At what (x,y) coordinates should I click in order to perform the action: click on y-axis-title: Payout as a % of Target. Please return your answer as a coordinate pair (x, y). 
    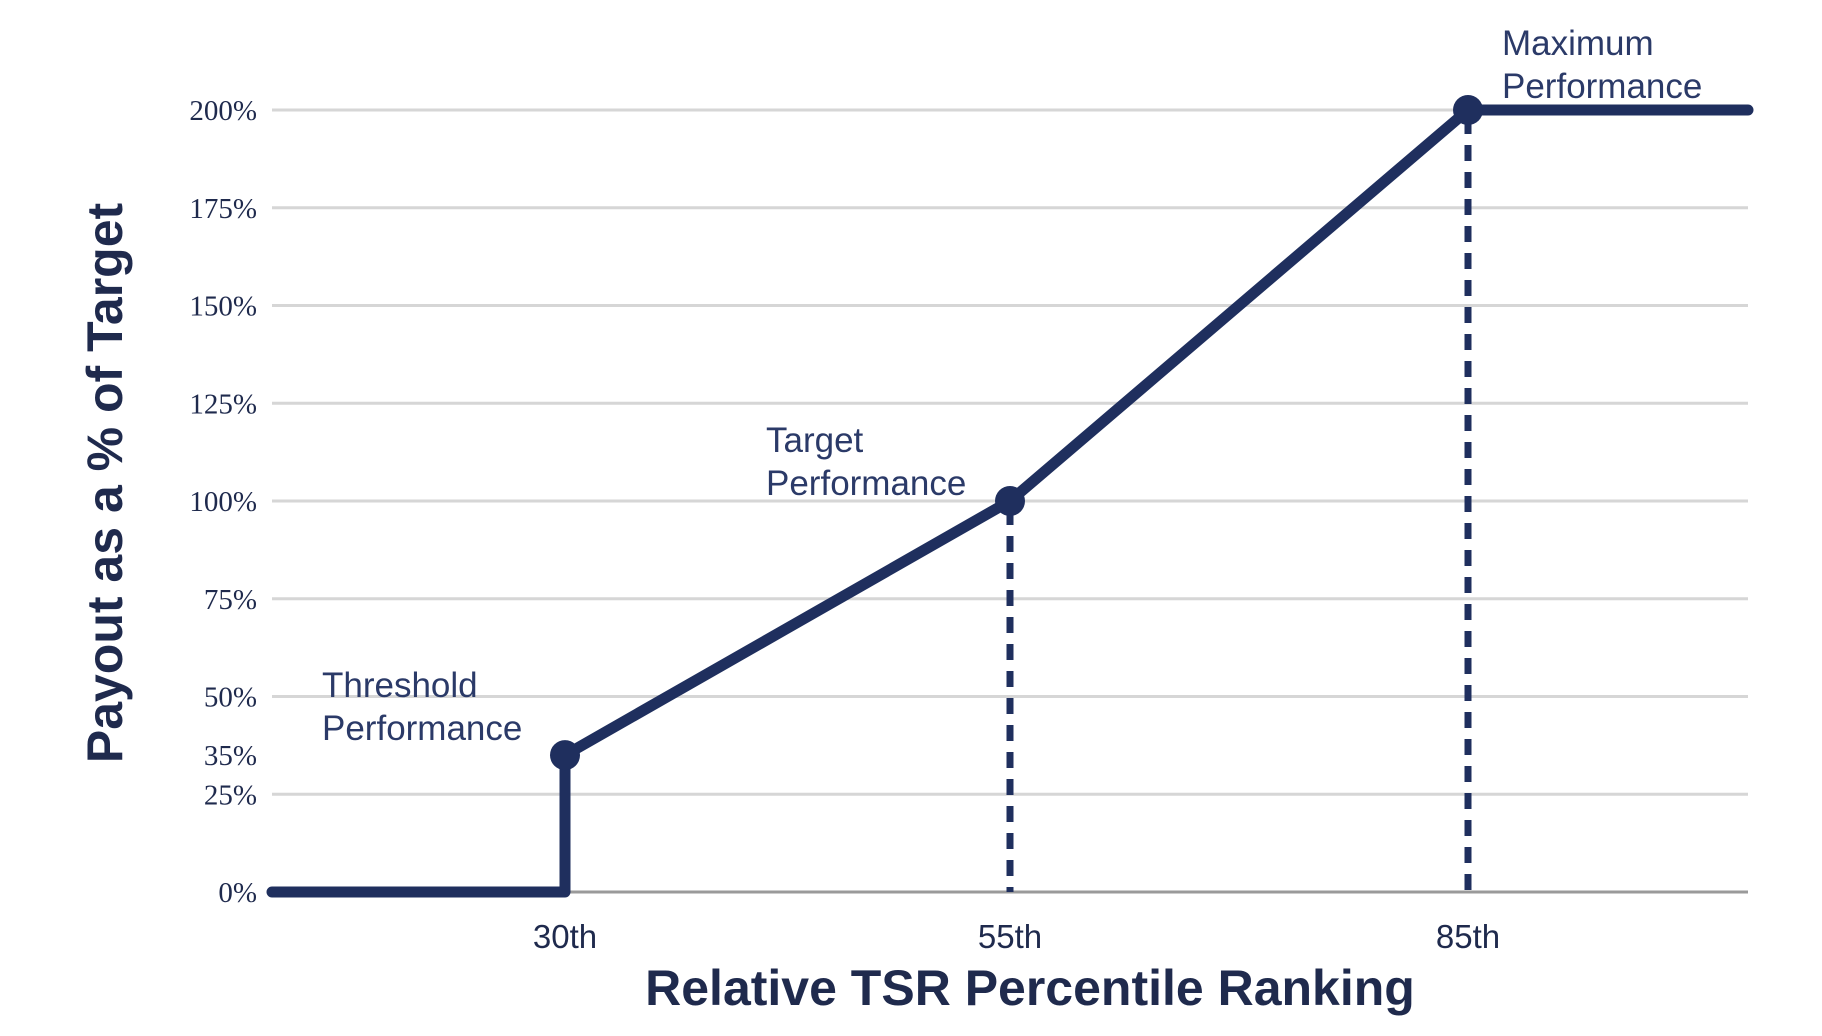
    Looking at the image, I should click on (105, 482).